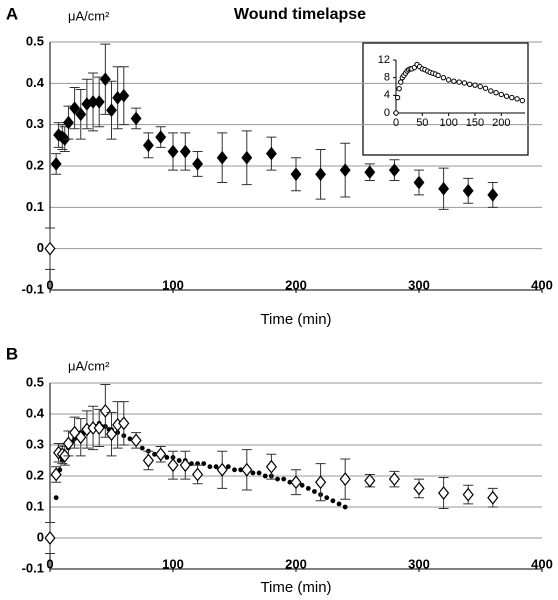  What do you see at coordinates (35, 505) in the screenshot?
I see `y-tick-label: 0.1` at bounding box center [35, 505].